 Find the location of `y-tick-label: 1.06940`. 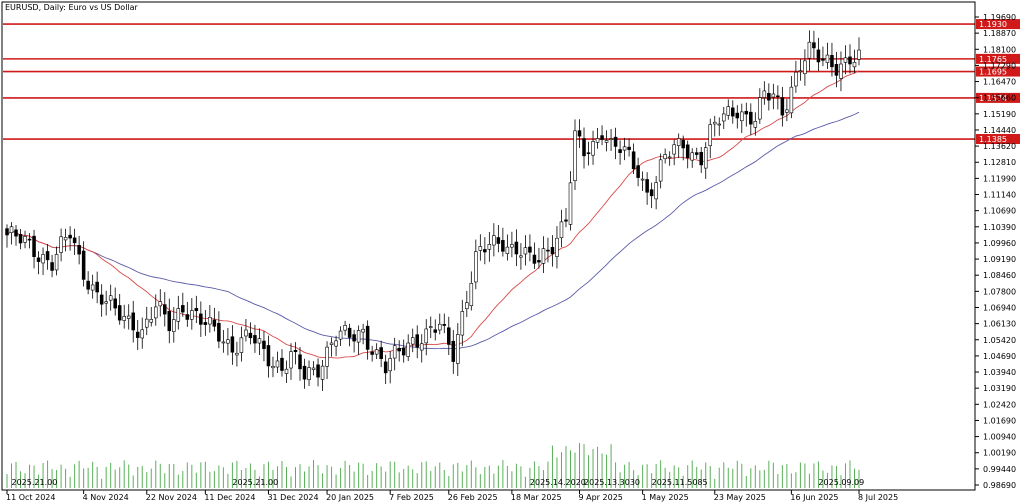

y-tick-label: 1.06940 is located at coordinates (999, 307).